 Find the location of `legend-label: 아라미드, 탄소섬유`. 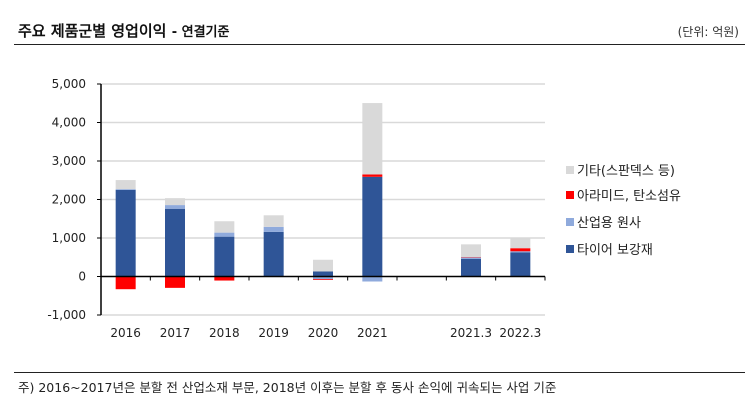

legend-label: 아라미드, 탄소섬유 is located at coordinates (629, 196).